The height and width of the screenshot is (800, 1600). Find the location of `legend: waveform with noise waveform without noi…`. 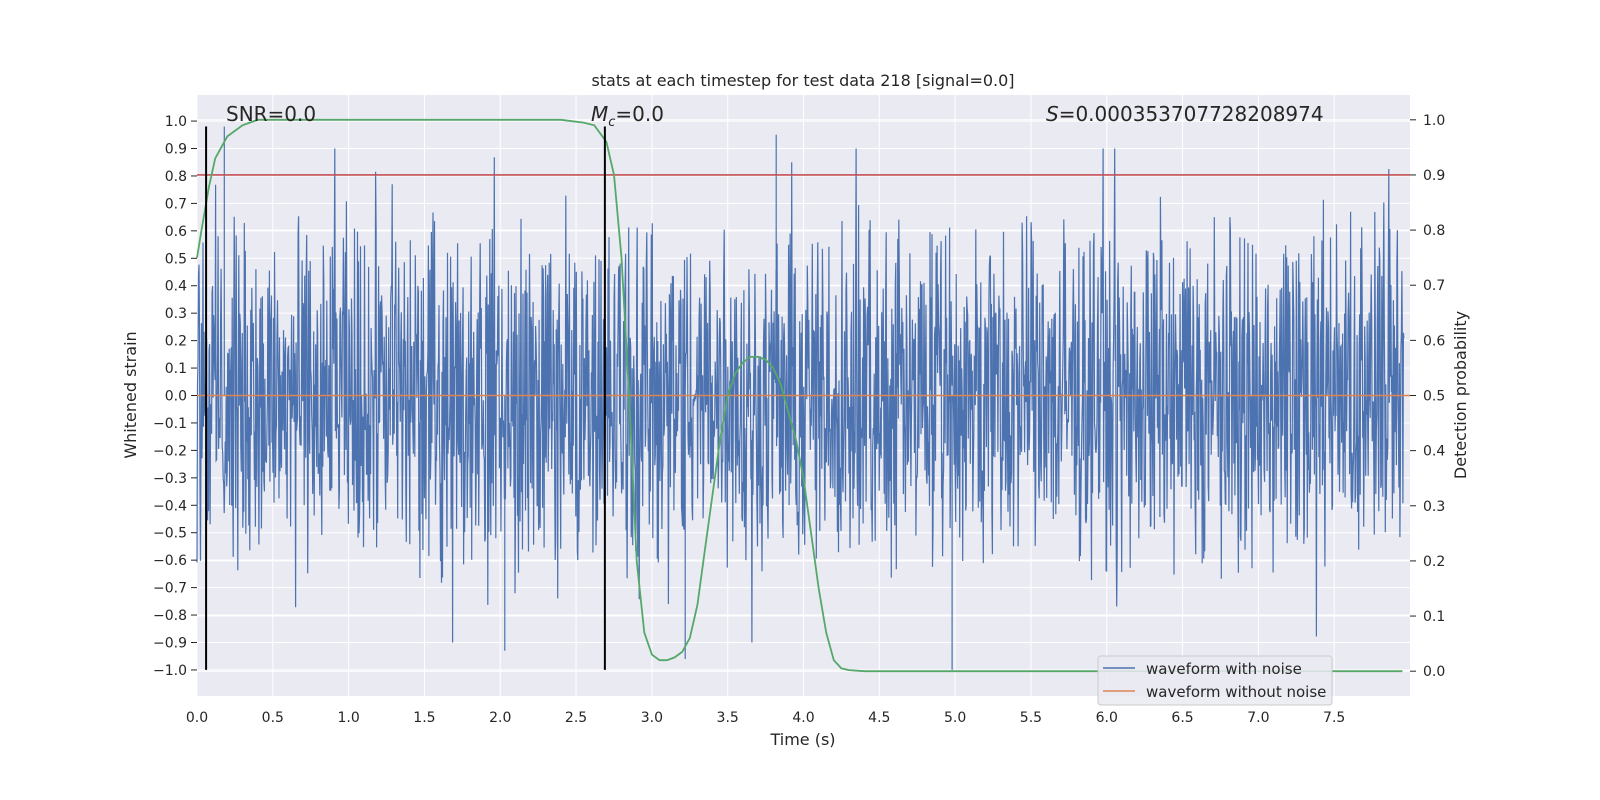

legend: waveform with noise waveform without noi… is located at coordinates (1215, 680).